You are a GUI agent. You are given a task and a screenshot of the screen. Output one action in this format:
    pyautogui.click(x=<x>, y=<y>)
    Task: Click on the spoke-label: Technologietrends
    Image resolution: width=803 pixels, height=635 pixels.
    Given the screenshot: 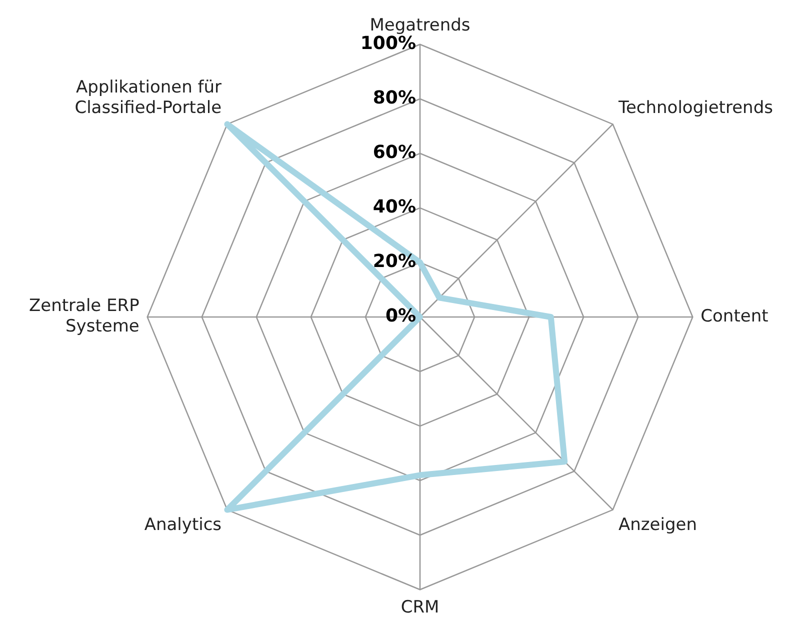 What is the action you would take?
    pyautogui.click(x=695, y=108)
    